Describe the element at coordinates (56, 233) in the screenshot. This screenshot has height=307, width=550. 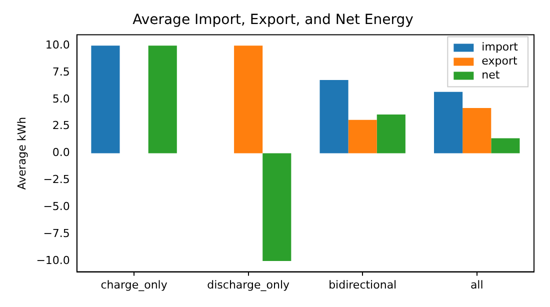
I see `y-tick-label: −7.5` at that location.